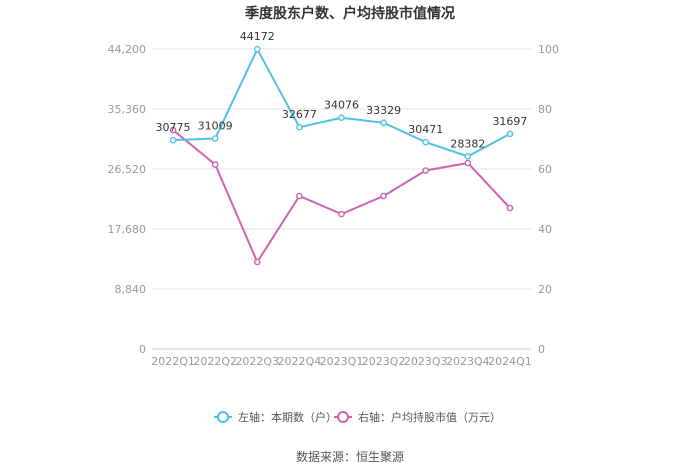 The height and width of the screenshot is (473, 700). What do you see at coordinates (541, 349) in the screenshot?
I see `right-tick-label: 0` at bounding box center [541, 349].